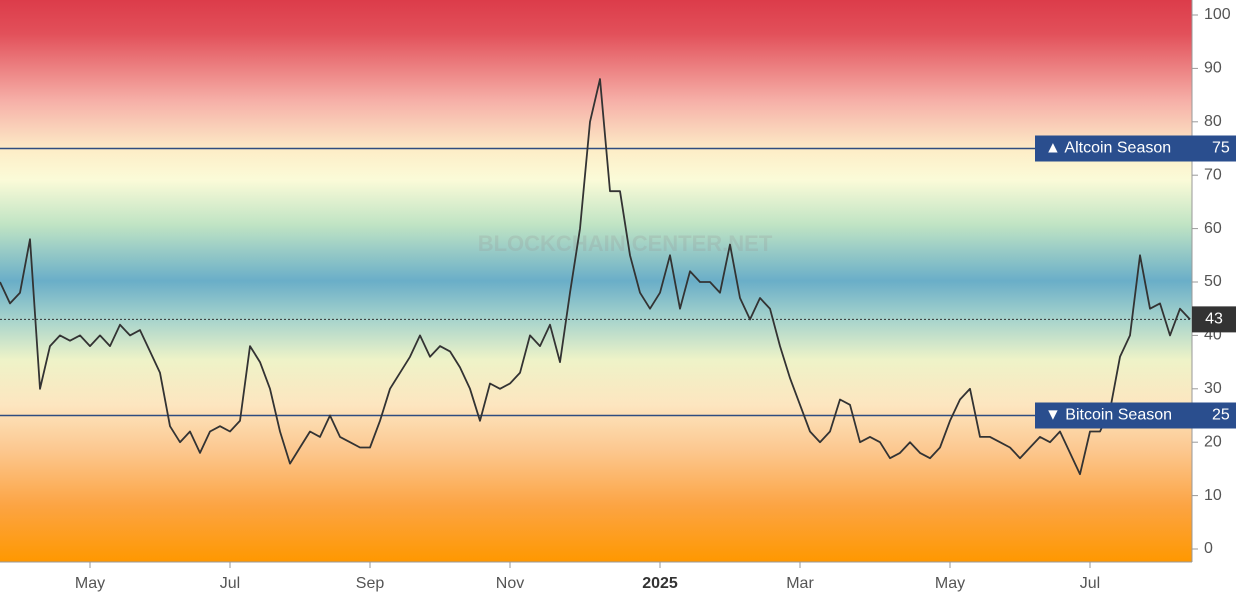  I want to click on reference-value: 75, so click(1221, 148).